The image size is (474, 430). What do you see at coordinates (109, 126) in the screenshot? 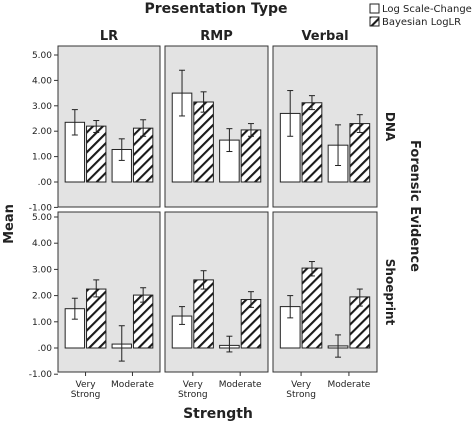
I see `panel-dna-lr` at bounding box center [109, 126].